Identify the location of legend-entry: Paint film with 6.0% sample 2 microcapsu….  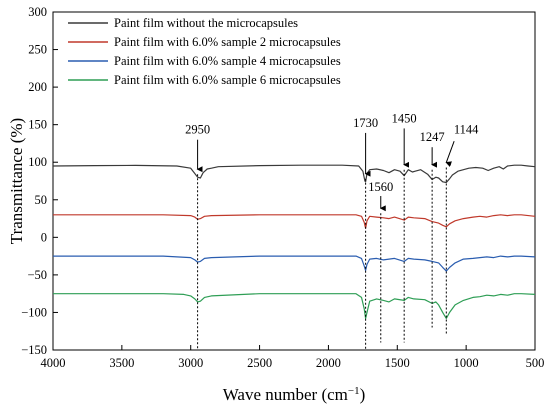
(227, 42).